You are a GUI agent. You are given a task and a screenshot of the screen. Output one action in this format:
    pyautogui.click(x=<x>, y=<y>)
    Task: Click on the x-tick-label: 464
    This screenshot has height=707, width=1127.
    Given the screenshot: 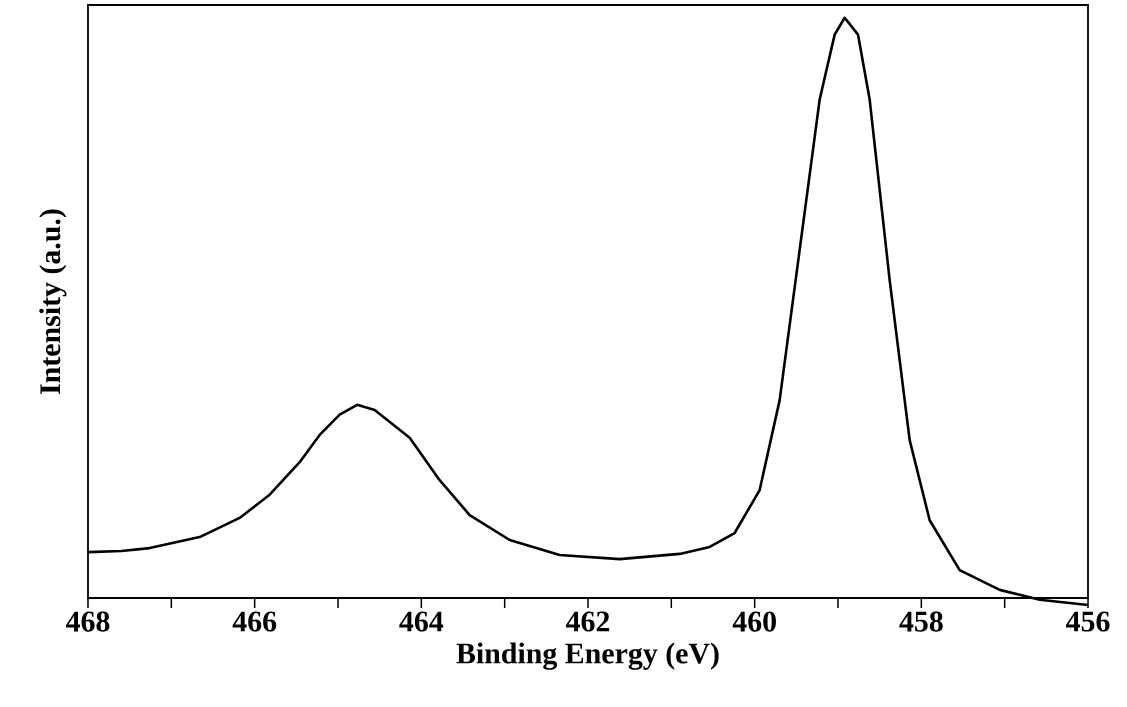 What is the action you would take?
    pyautogui.click(x=421, y=621)
    